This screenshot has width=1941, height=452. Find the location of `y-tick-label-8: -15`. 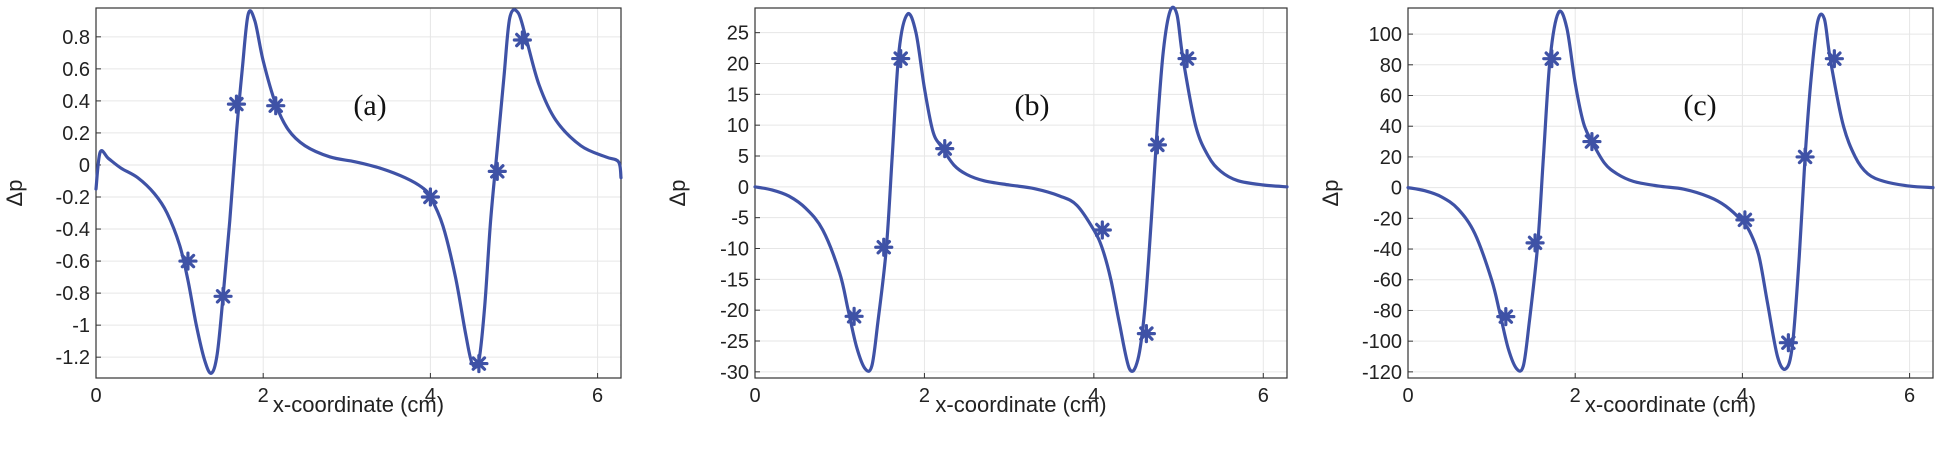

y-tick-label-8: -15 is located at coordinates (734, 280).